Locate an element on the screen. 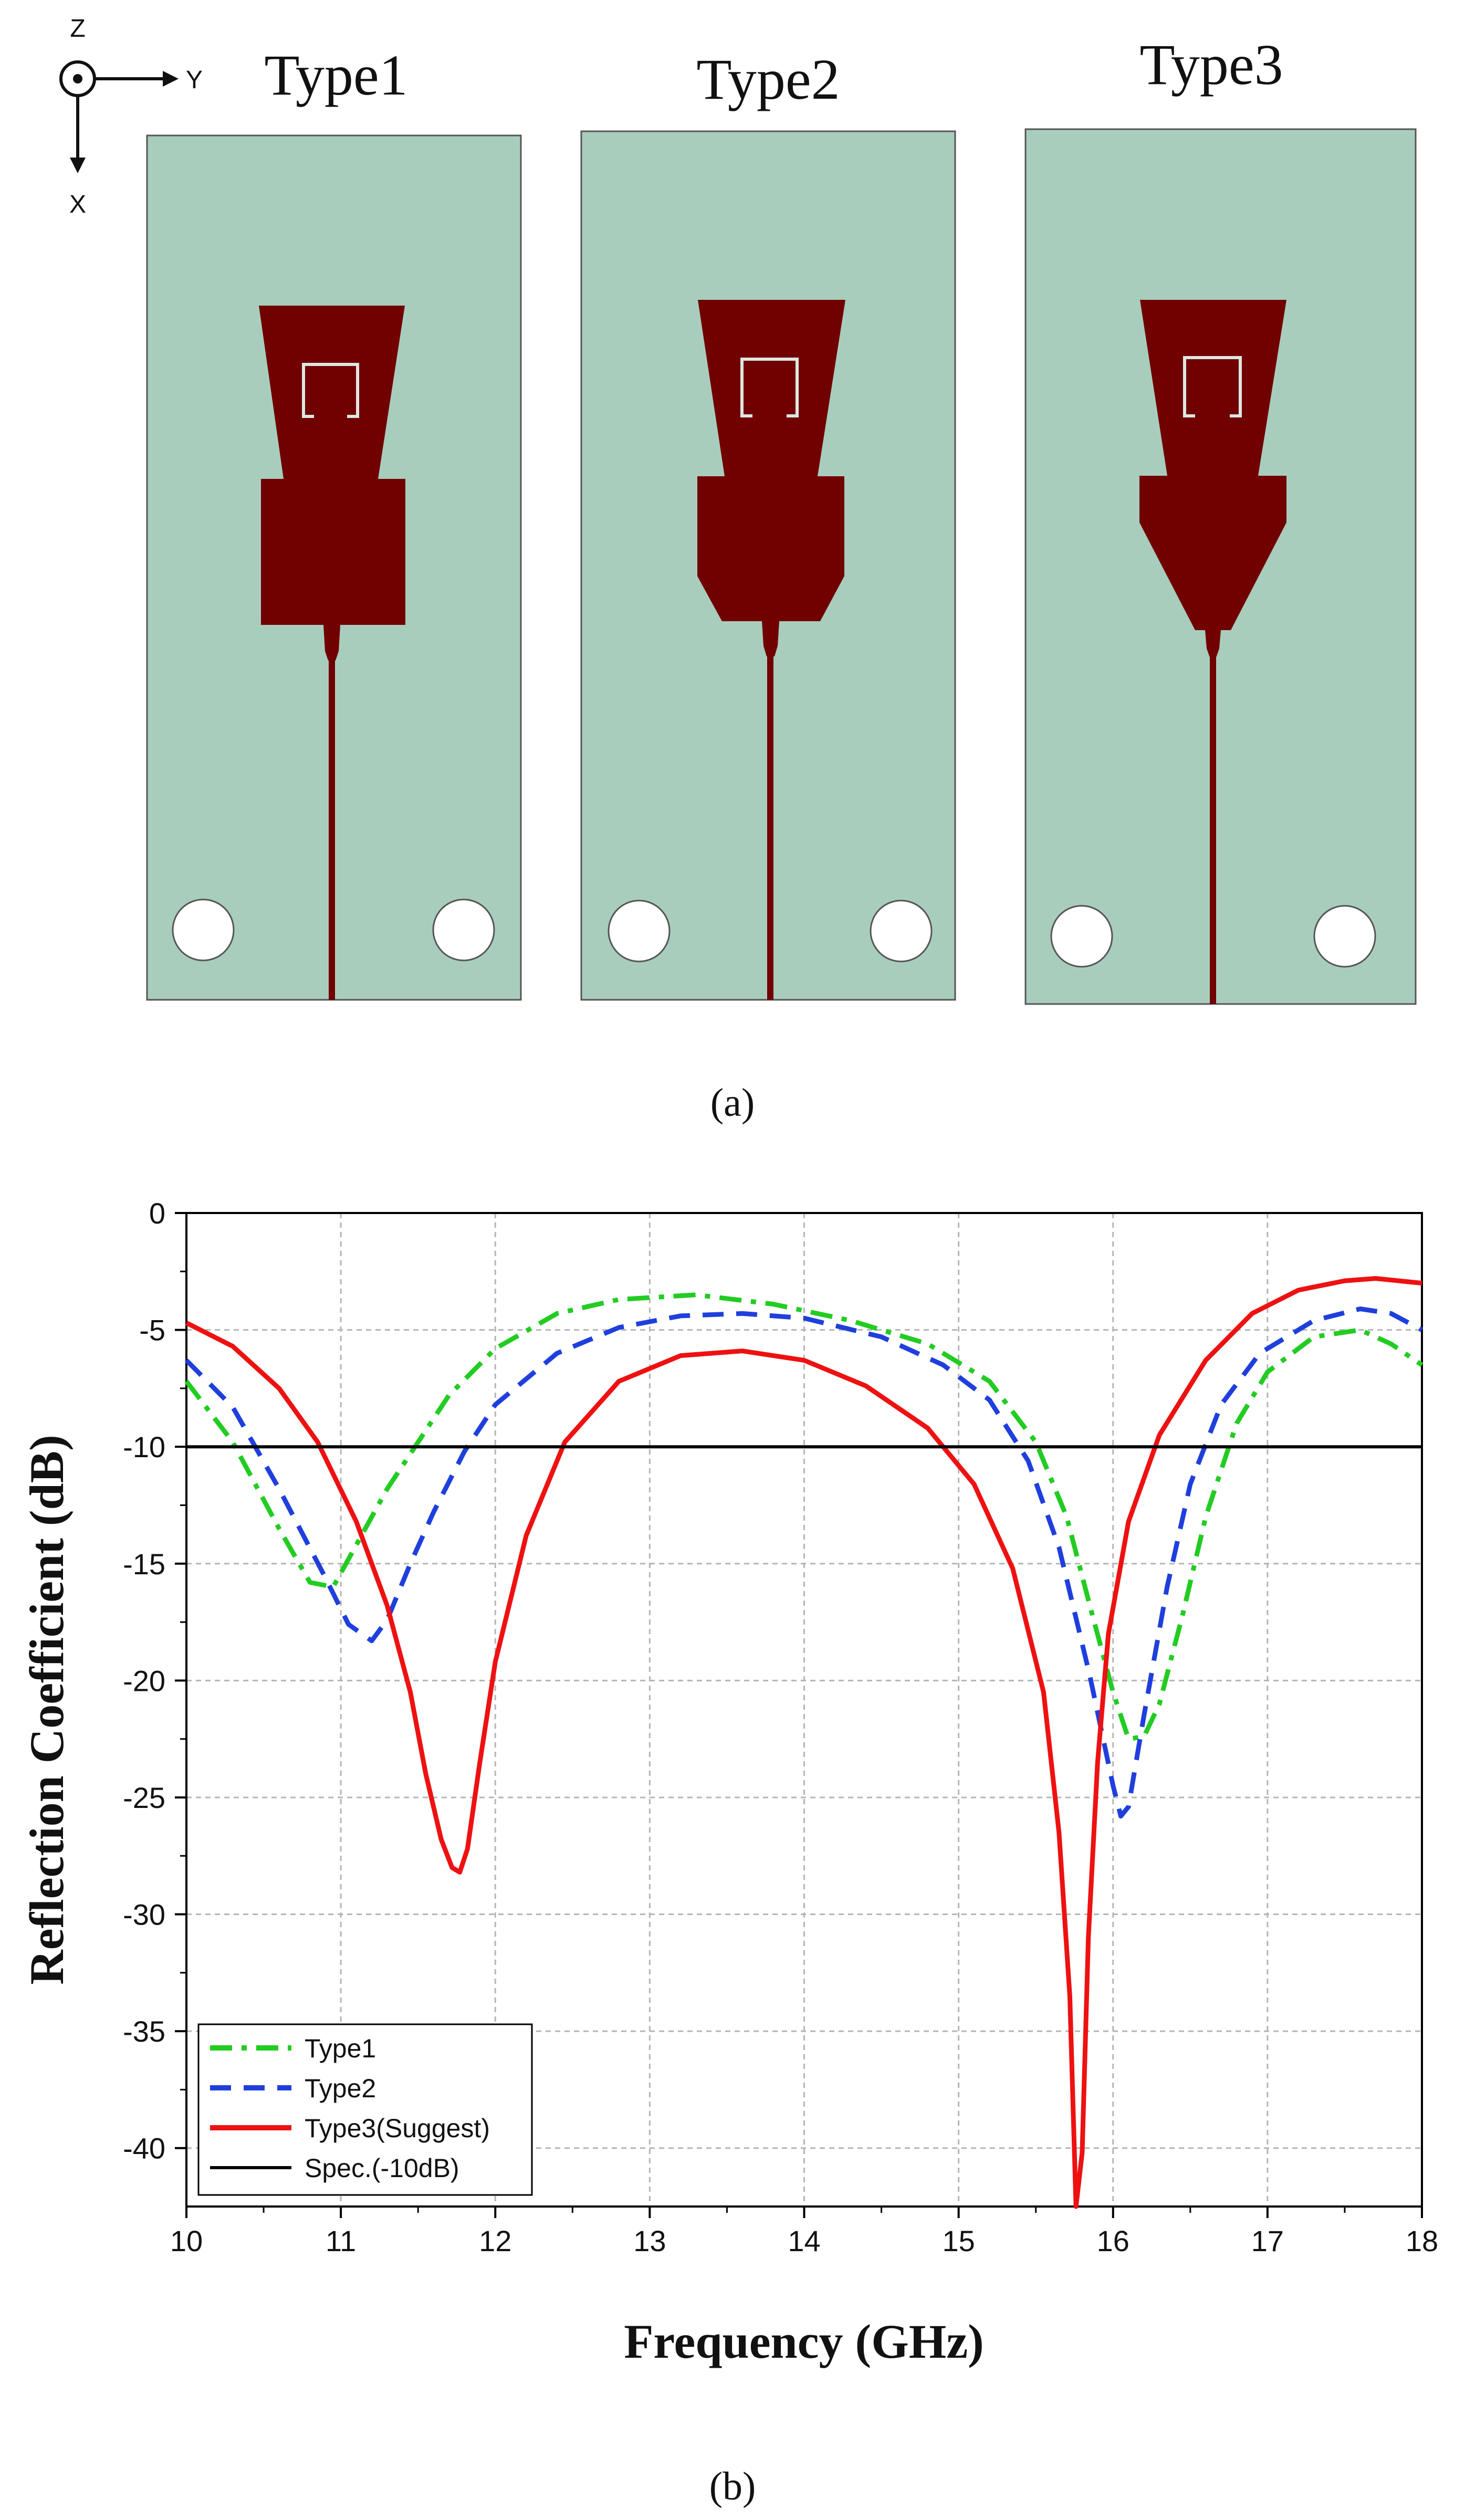 This screenshot has height=2520, width=1465. y-tick-label: -15 is located at coordinates (144, 1564).